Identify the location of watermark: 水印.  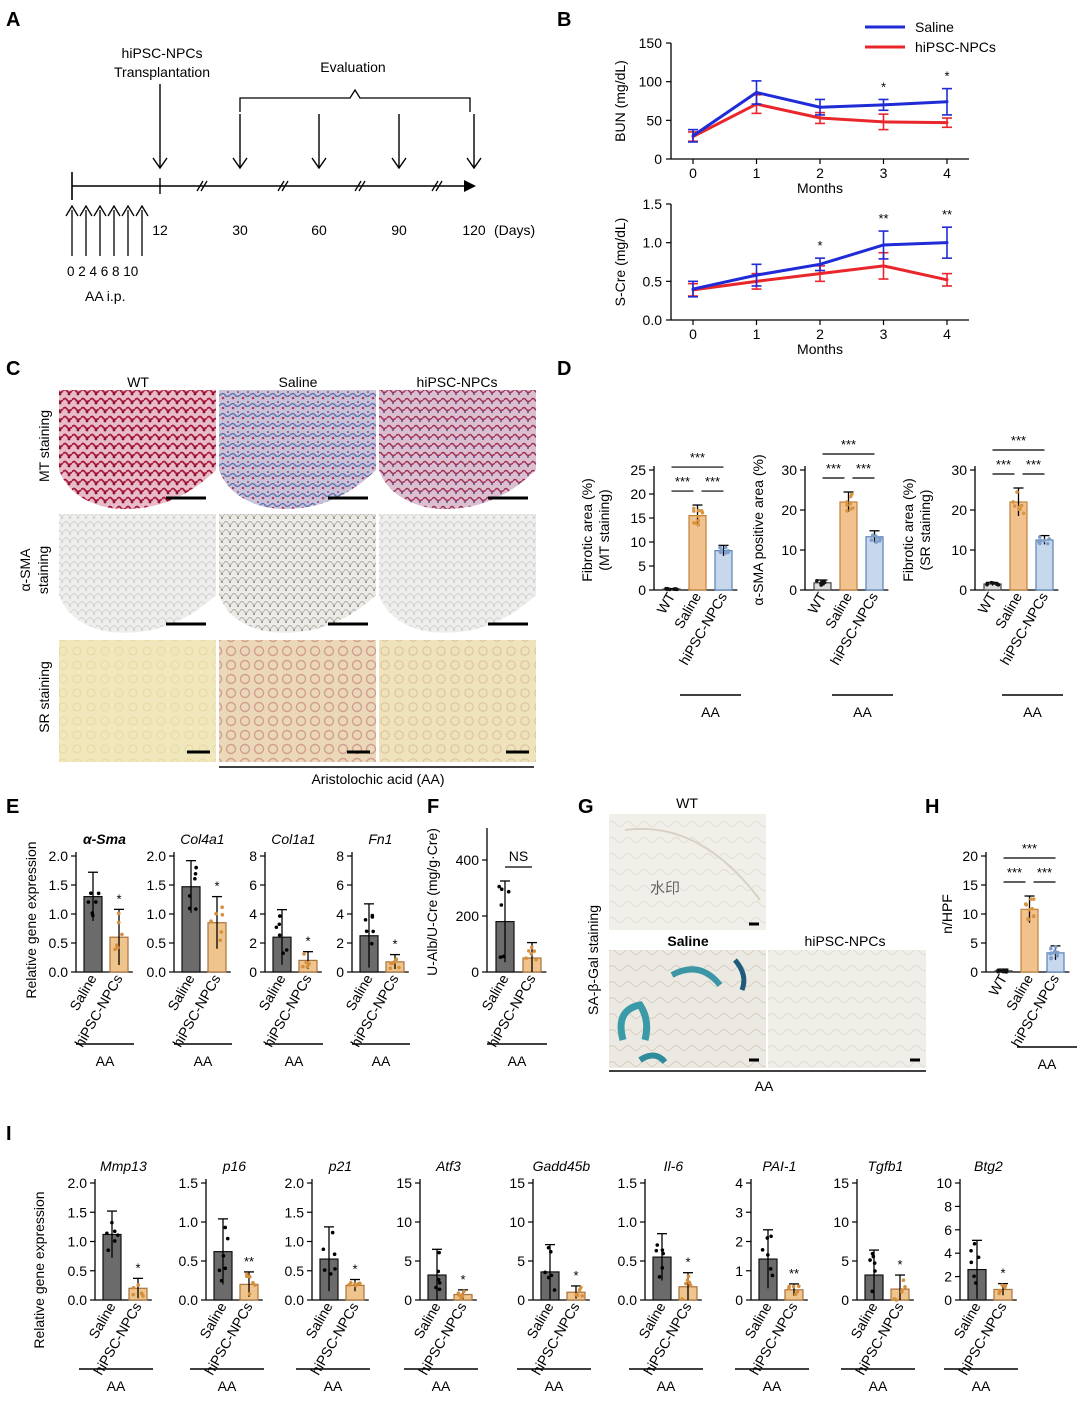
(665, 888).